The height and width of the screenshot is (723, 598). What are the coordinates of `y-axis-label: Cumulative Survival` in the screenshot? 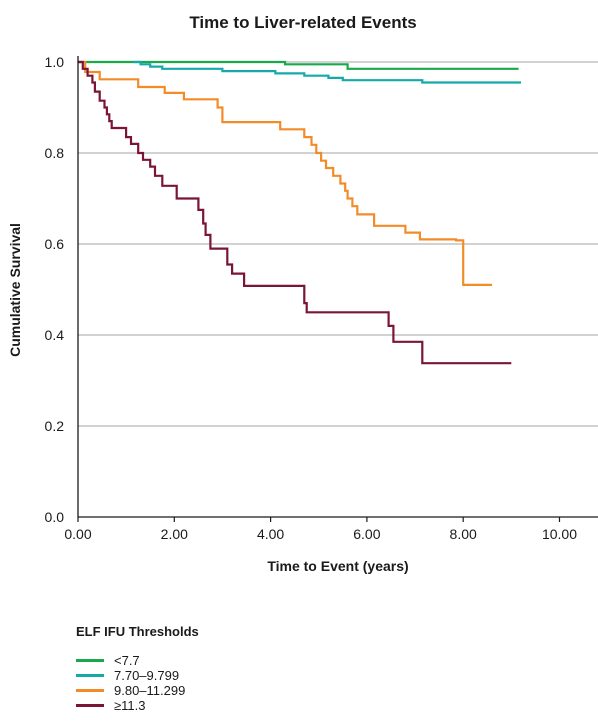 It's located at (15, 290).